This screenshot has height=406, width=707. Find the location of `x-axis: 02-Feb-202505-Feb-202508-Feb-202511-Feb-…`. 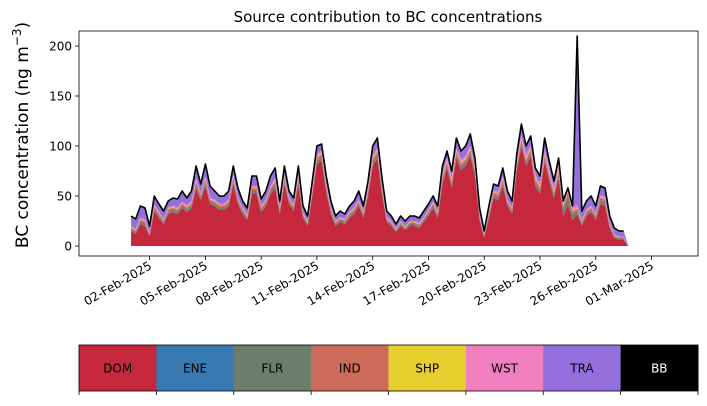

x-axis: 02-Feb-202505-Feb-202508-Feb-202511-Feb-… is located at coordinates (369, 282).